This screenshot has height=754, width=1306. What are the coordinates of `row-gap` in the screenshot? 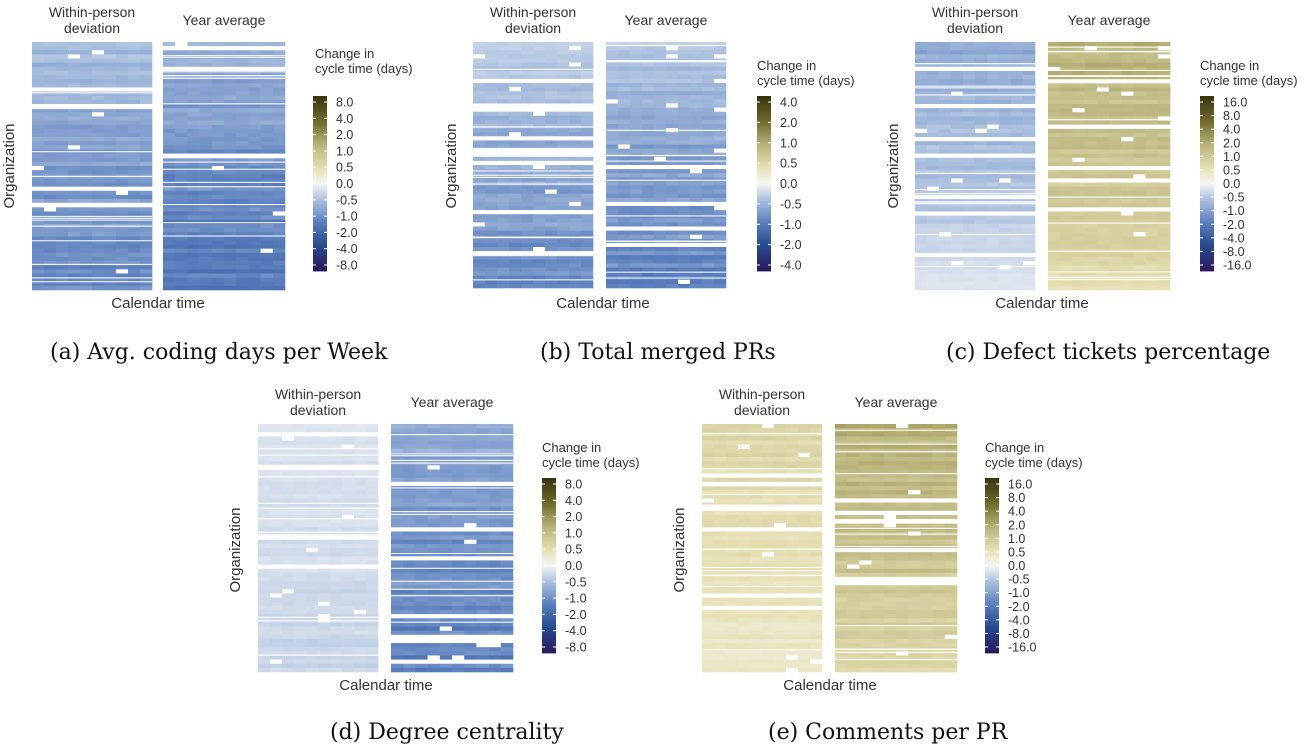 It's located at (92, 152).